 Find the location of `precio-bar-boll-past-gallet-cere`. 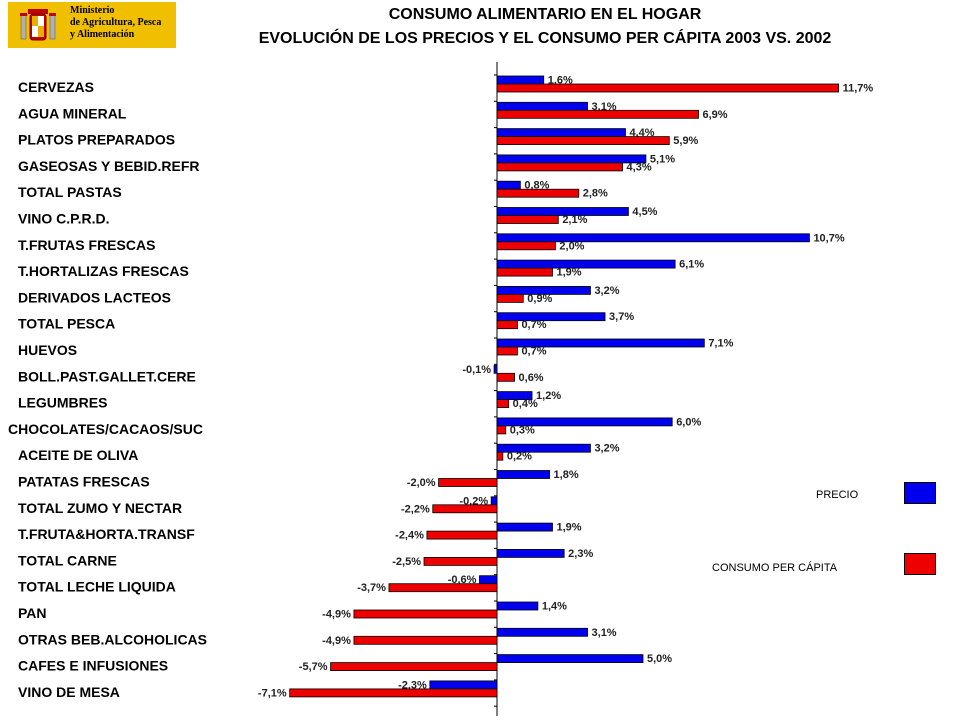

precio-bar-boll-past-gallet-cere is located at coordinates (495, 369).